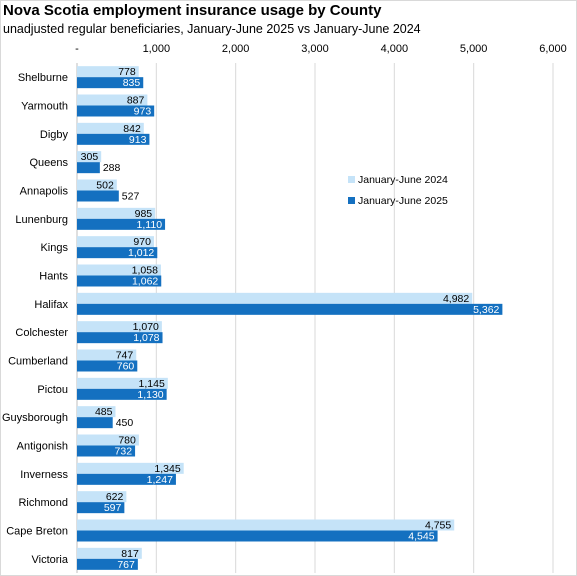  I want to click on data-label-2024: 4,982, so click(456, 299).